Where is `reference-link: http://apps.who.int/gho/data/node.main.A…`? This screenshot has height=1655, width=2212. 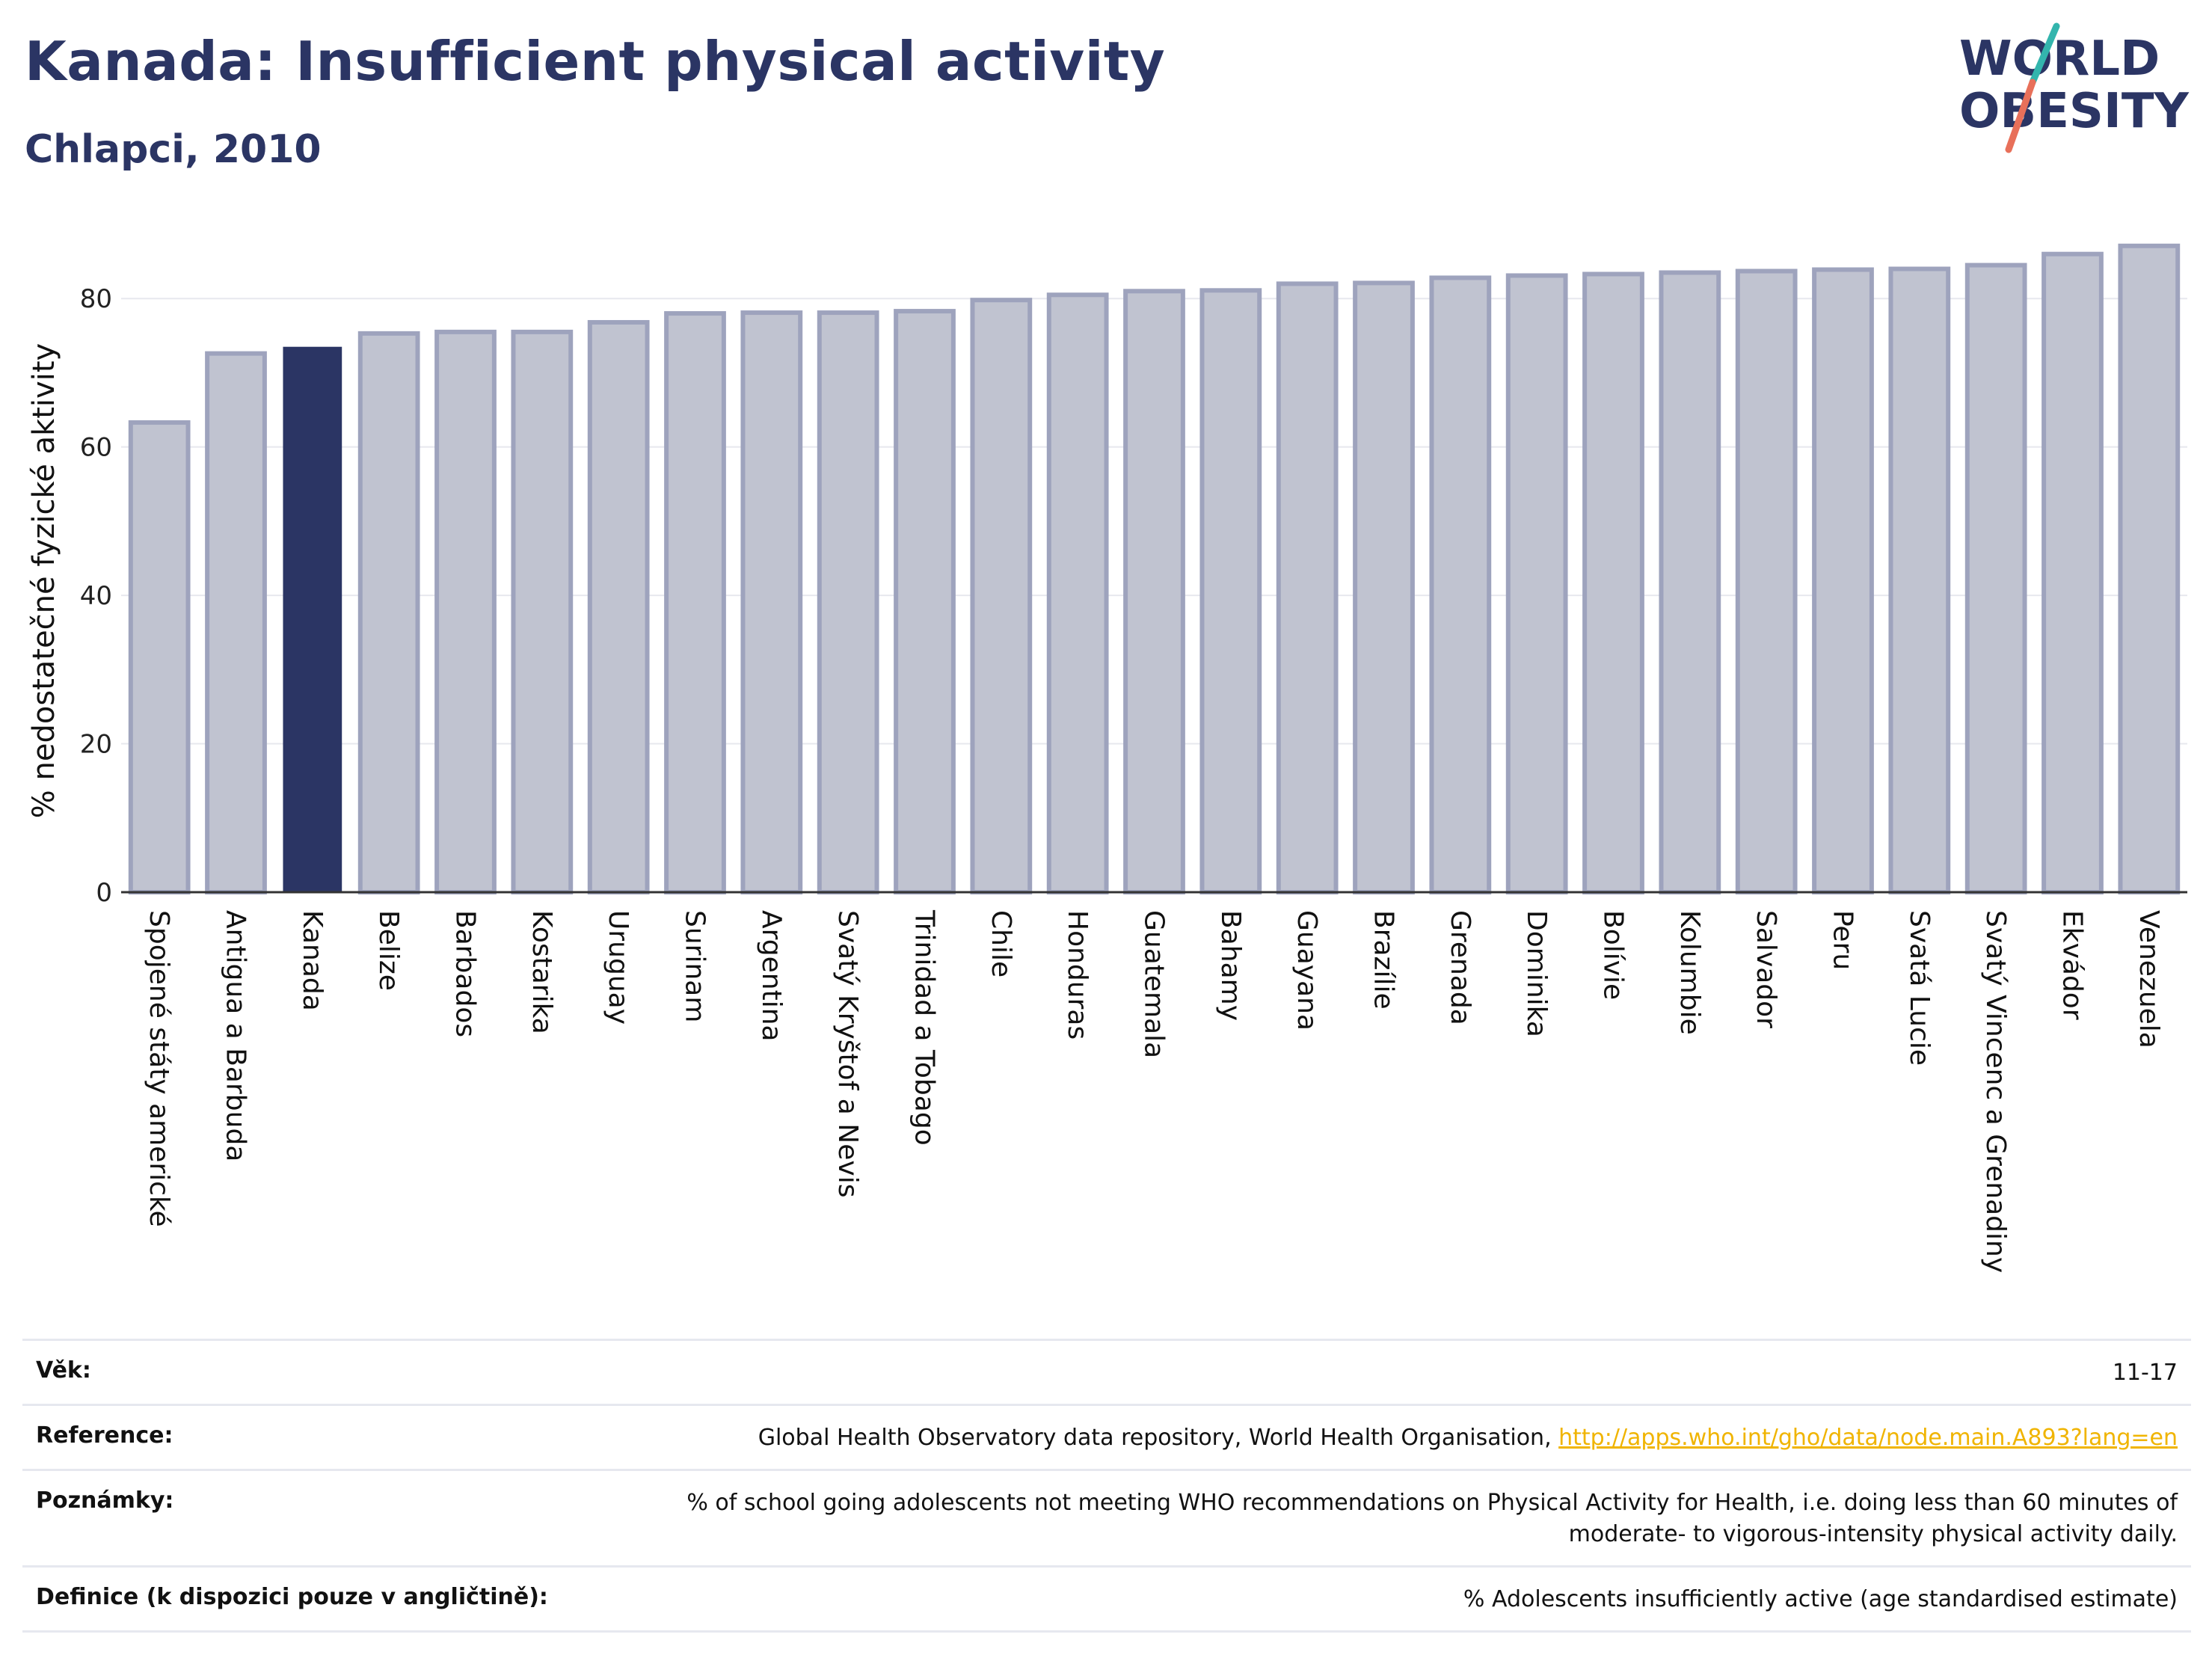
reference-link: http://apps.who.int/gho/data/node.main.A… is located at coordinates (1868, 1438).